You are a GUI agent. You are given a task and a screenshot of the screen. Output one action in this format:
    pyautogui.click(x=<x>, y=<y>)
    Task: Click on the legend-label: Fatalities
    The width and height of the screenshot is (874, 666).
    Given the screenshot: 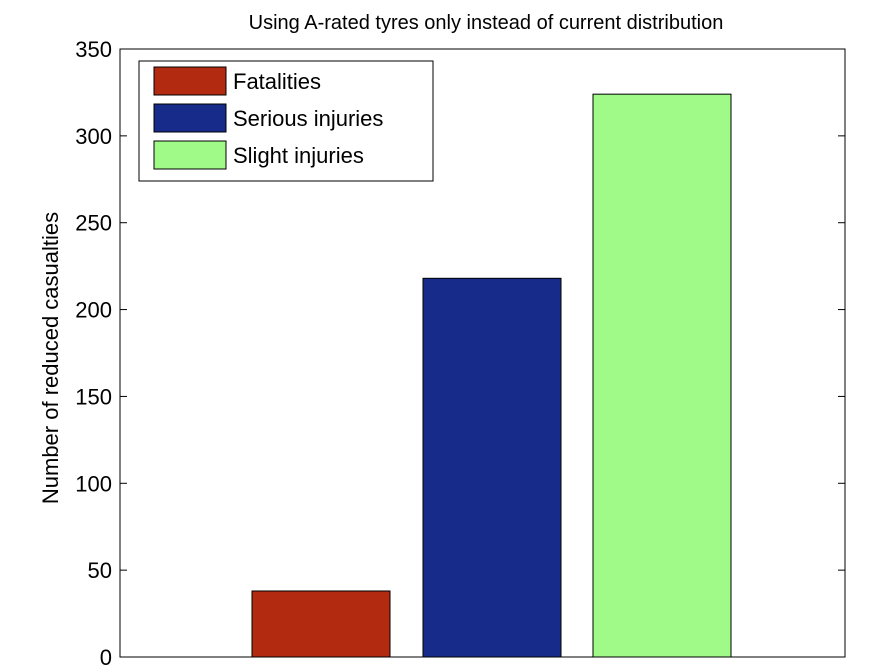 What is the action you would take?
    pyautogui.click(x=277, y=81)
    